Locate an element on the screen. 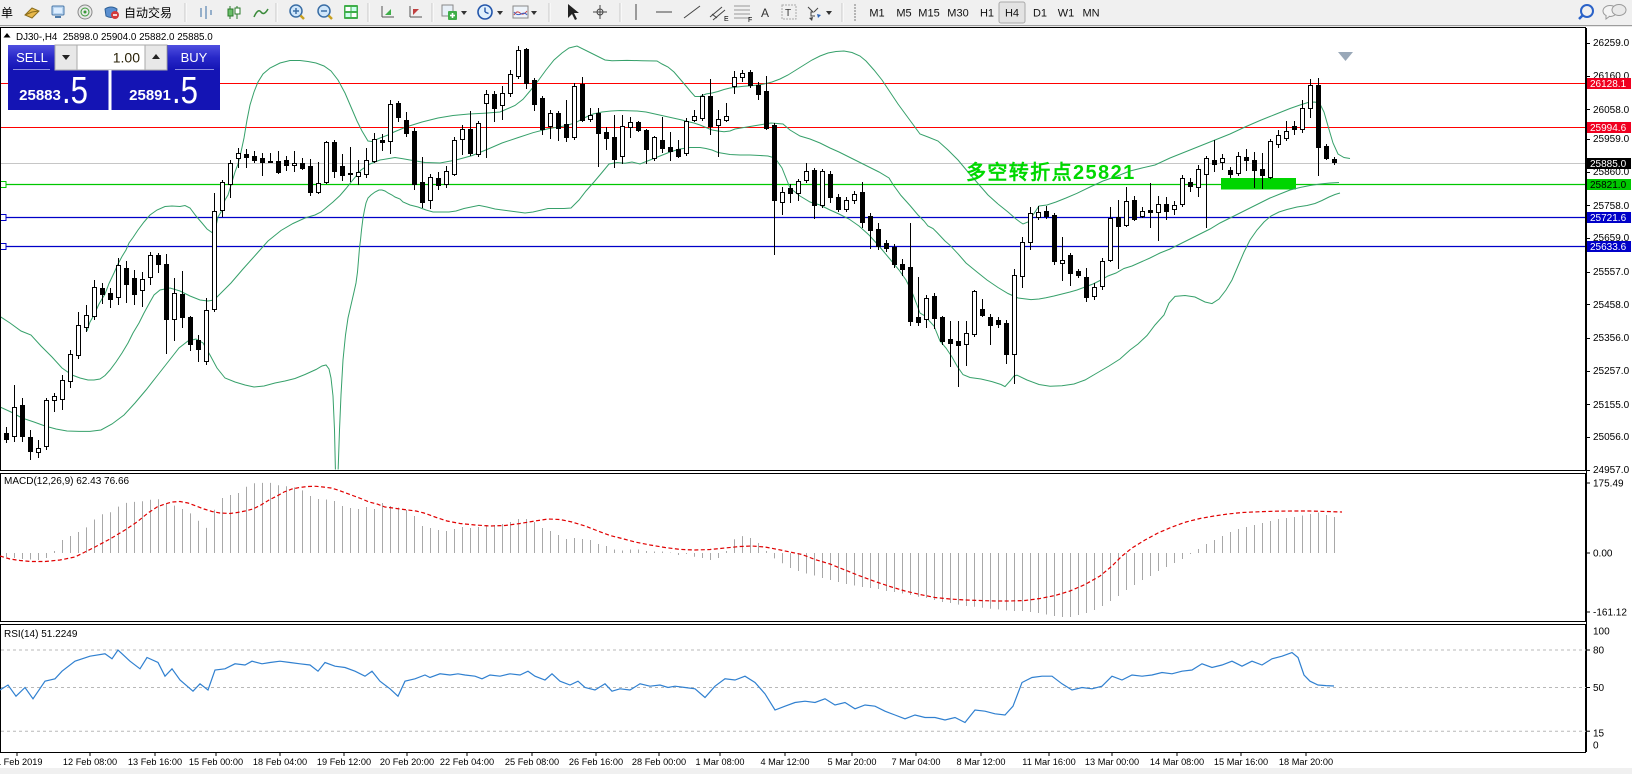 This screenshot has height=774, width=1632. svg-text: 0.00 is located at coordinates (1603, 554).